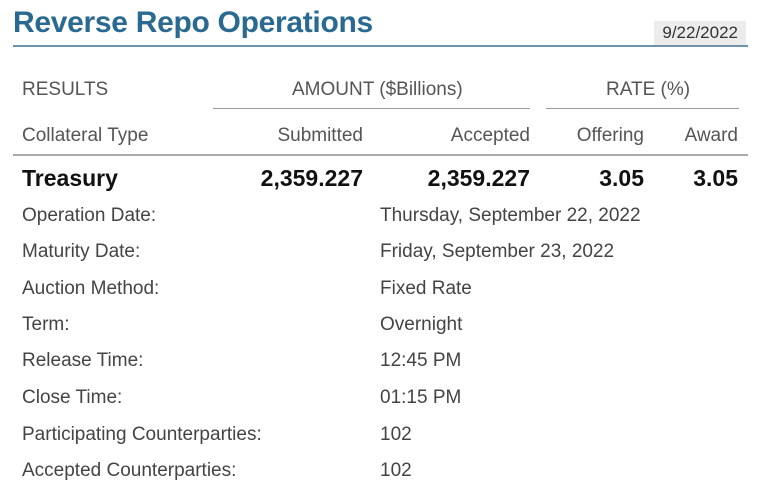 The height and width of the screenshot is (489, 760). I want to click on detail-label: Maturity Date:, so click(81, 251).